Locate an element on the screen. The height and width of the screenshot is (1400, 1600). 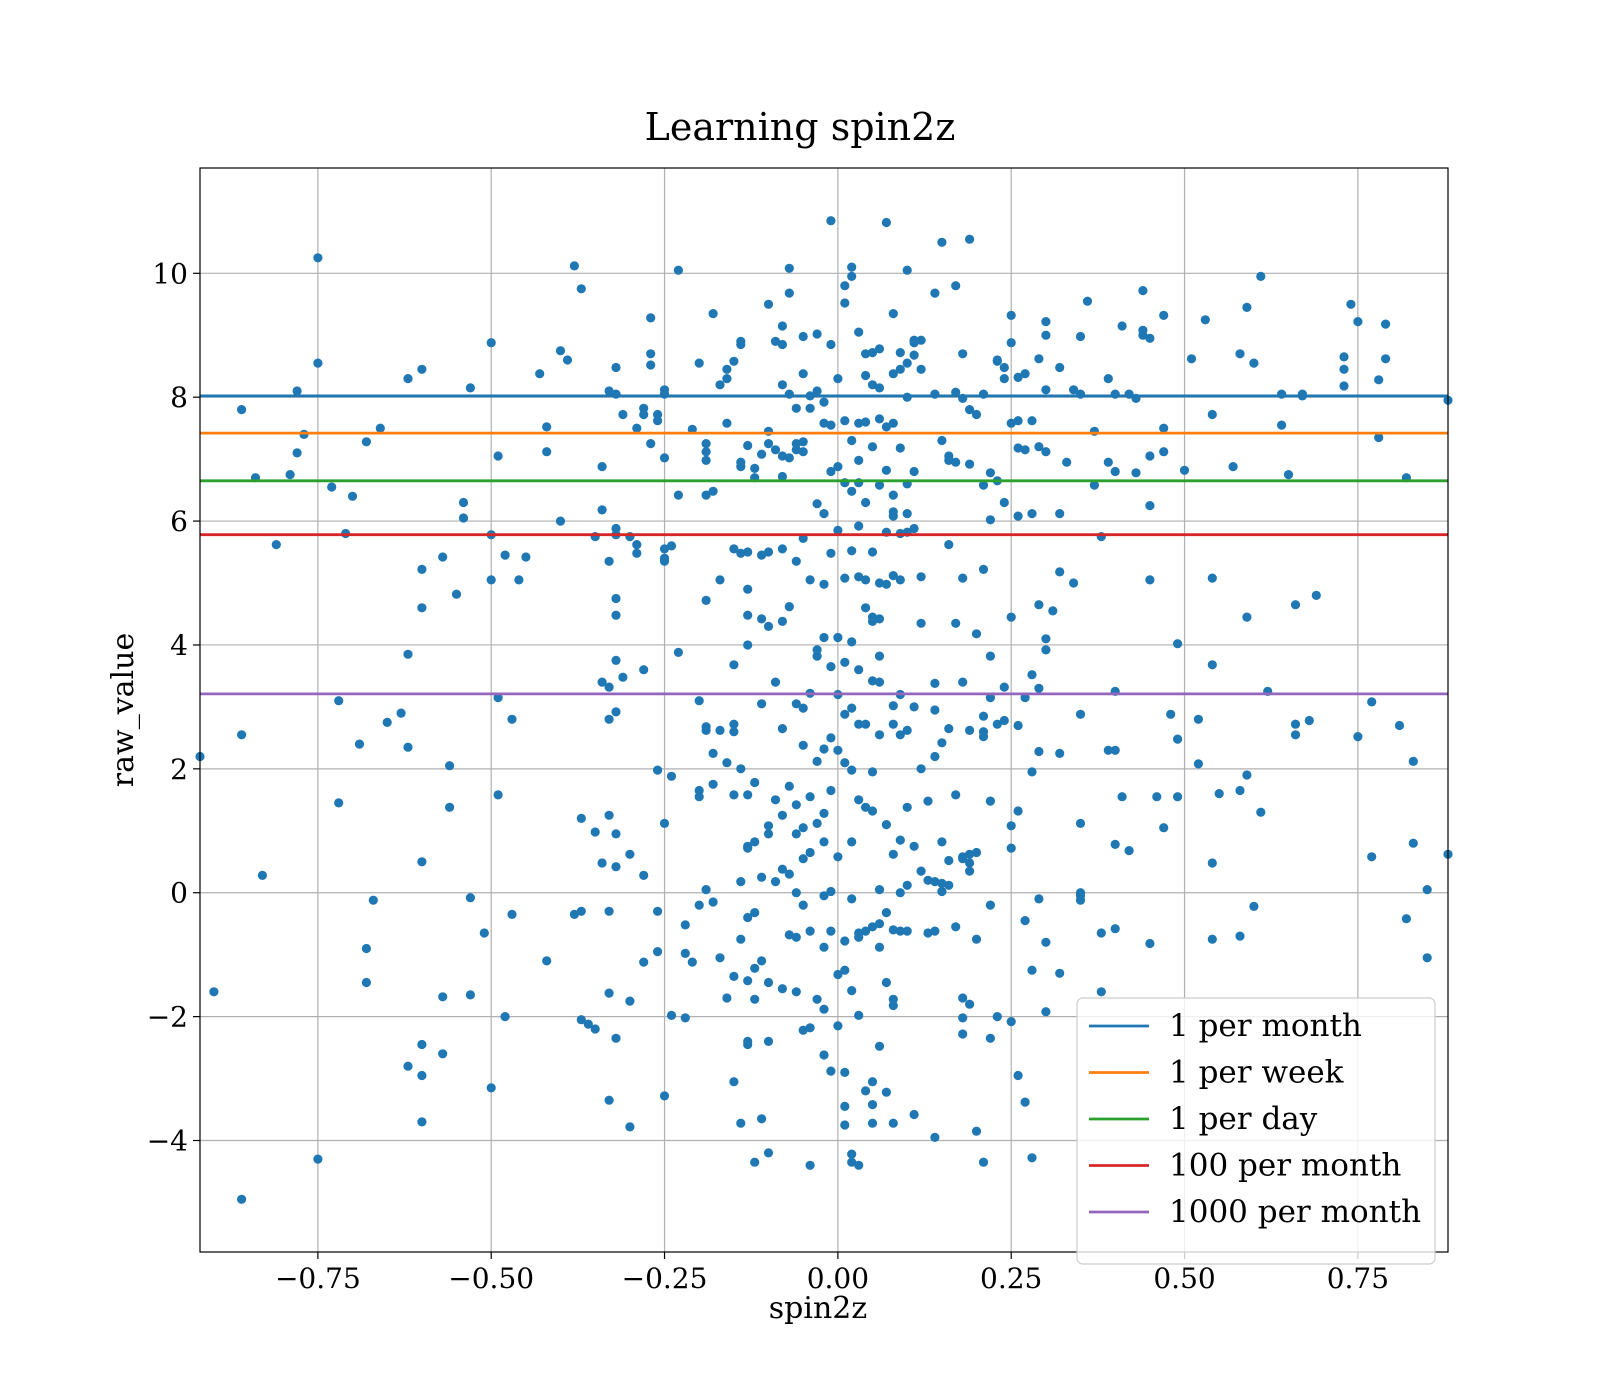
y-tick-label: 4 is located at coordinates (179, 645).